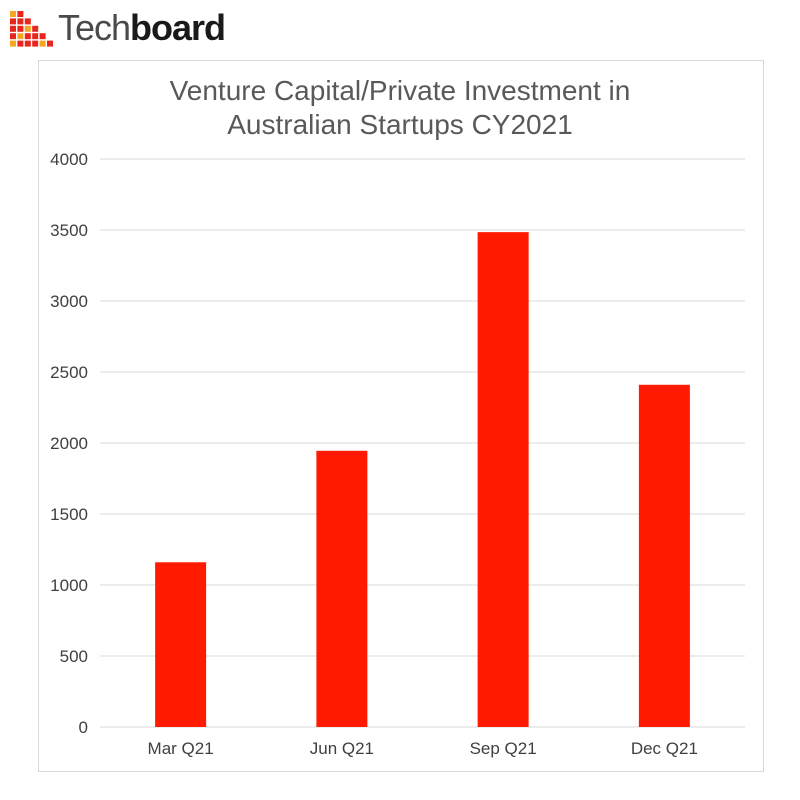 The width and height of the screenshot is (800, 800). Describe the element at coordinates (74, 656) in the screenshot. I see `y-tick-label: 500` at that location.